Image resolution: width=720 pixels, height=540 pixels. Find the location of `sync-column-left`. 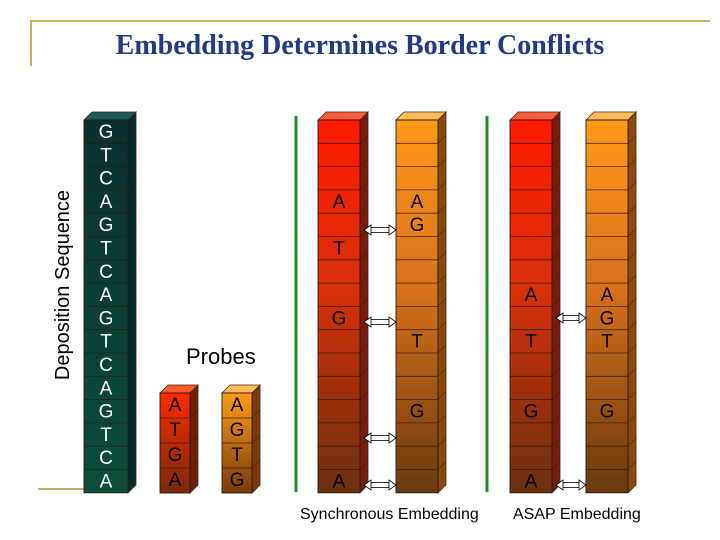

sync-column-left is located at coordinates (343, 302).